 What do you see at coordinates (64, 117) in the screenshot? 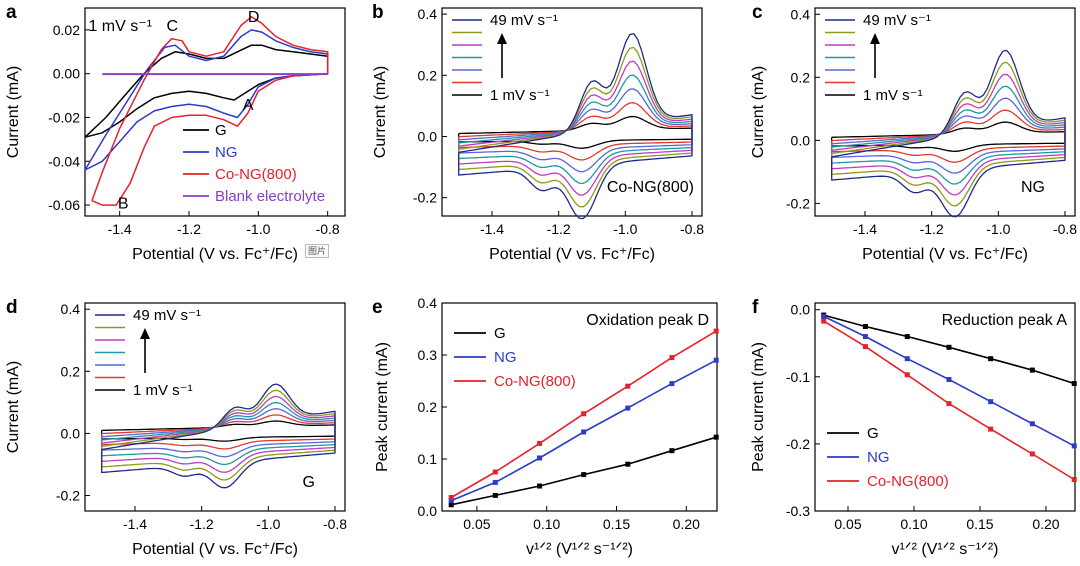
I see `y-tick-label: -0.02` at bounding box center [64, 117].